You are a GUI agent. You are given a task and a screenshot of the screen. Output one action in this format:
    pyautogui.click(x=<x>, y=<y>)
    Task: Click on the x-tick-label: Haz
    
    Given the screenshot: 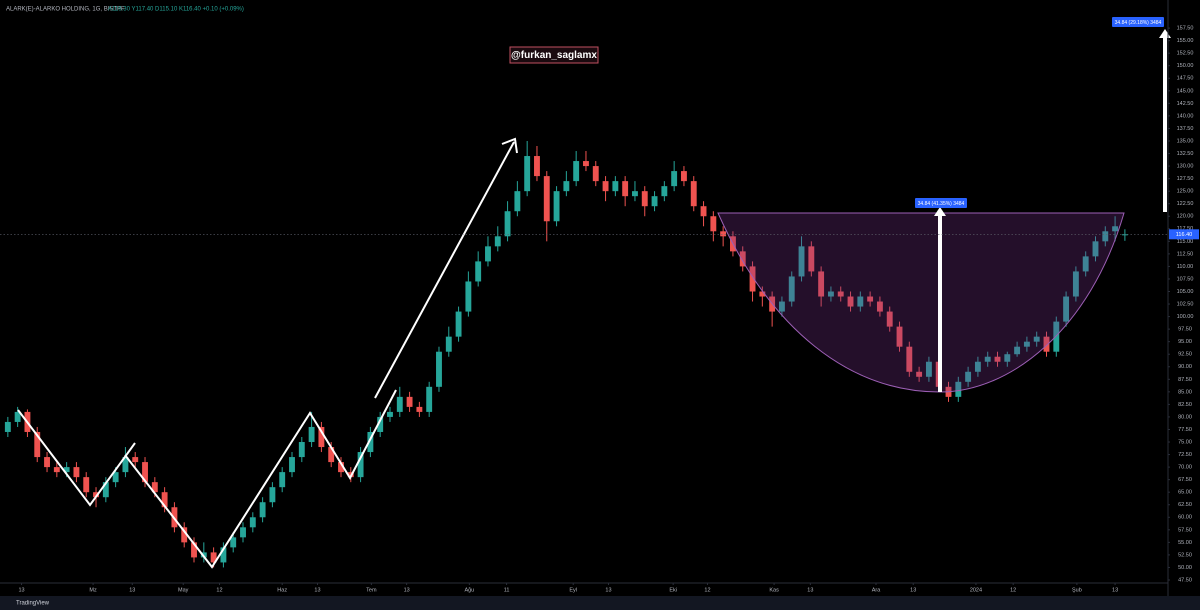 What is the action you would take?
    pyautogui.click(x=282, y=590)
    